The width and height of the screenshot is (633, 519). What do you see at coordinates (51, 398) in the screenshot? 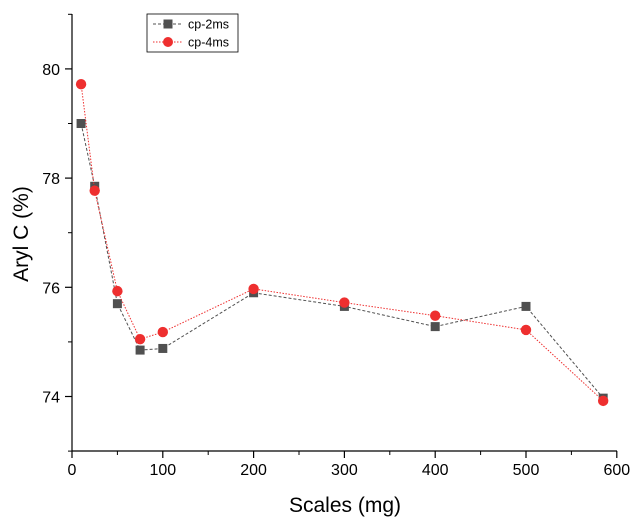
I see `y-tick-label: 74` at bounding box center [51, 398].